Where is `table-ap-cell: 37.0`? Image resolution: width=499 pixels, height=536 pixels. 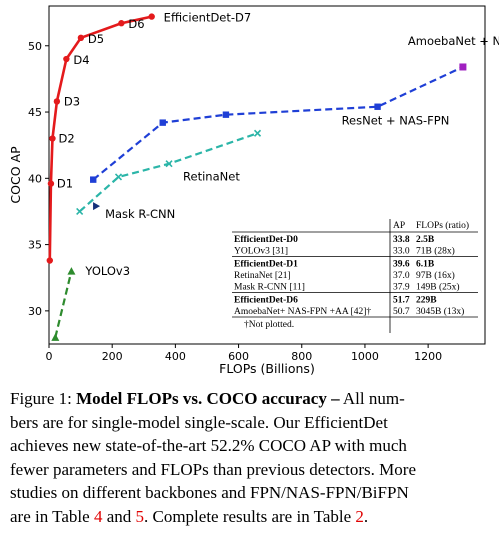 table-ap-cell: 37.0 is located at coordinates (401, 276).